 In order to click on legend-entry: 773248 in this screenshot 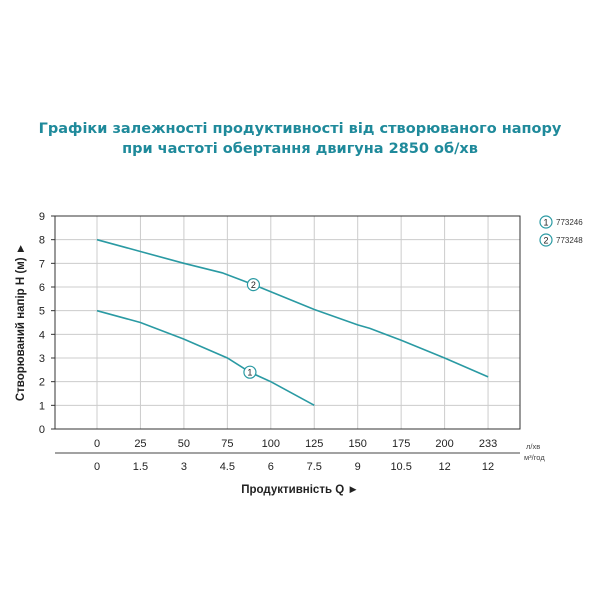, I will do `click(569, 240)`.